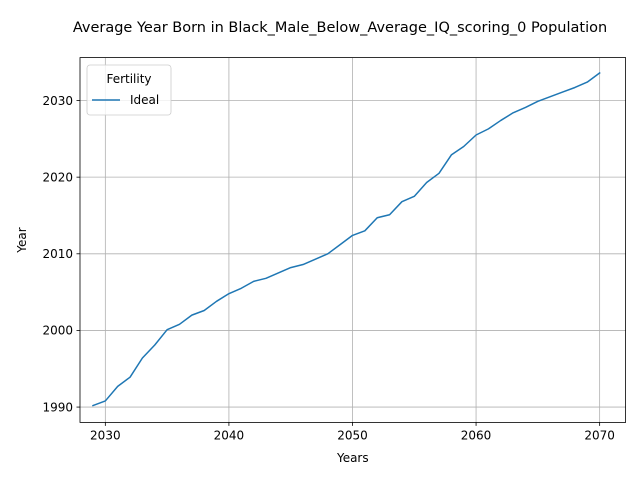 This screenshot has width=640, height=480. What do you see at coordinates (22, 240) in the screenshot?
I see `y-axis-label: Year` at bounding box center [22, 240].